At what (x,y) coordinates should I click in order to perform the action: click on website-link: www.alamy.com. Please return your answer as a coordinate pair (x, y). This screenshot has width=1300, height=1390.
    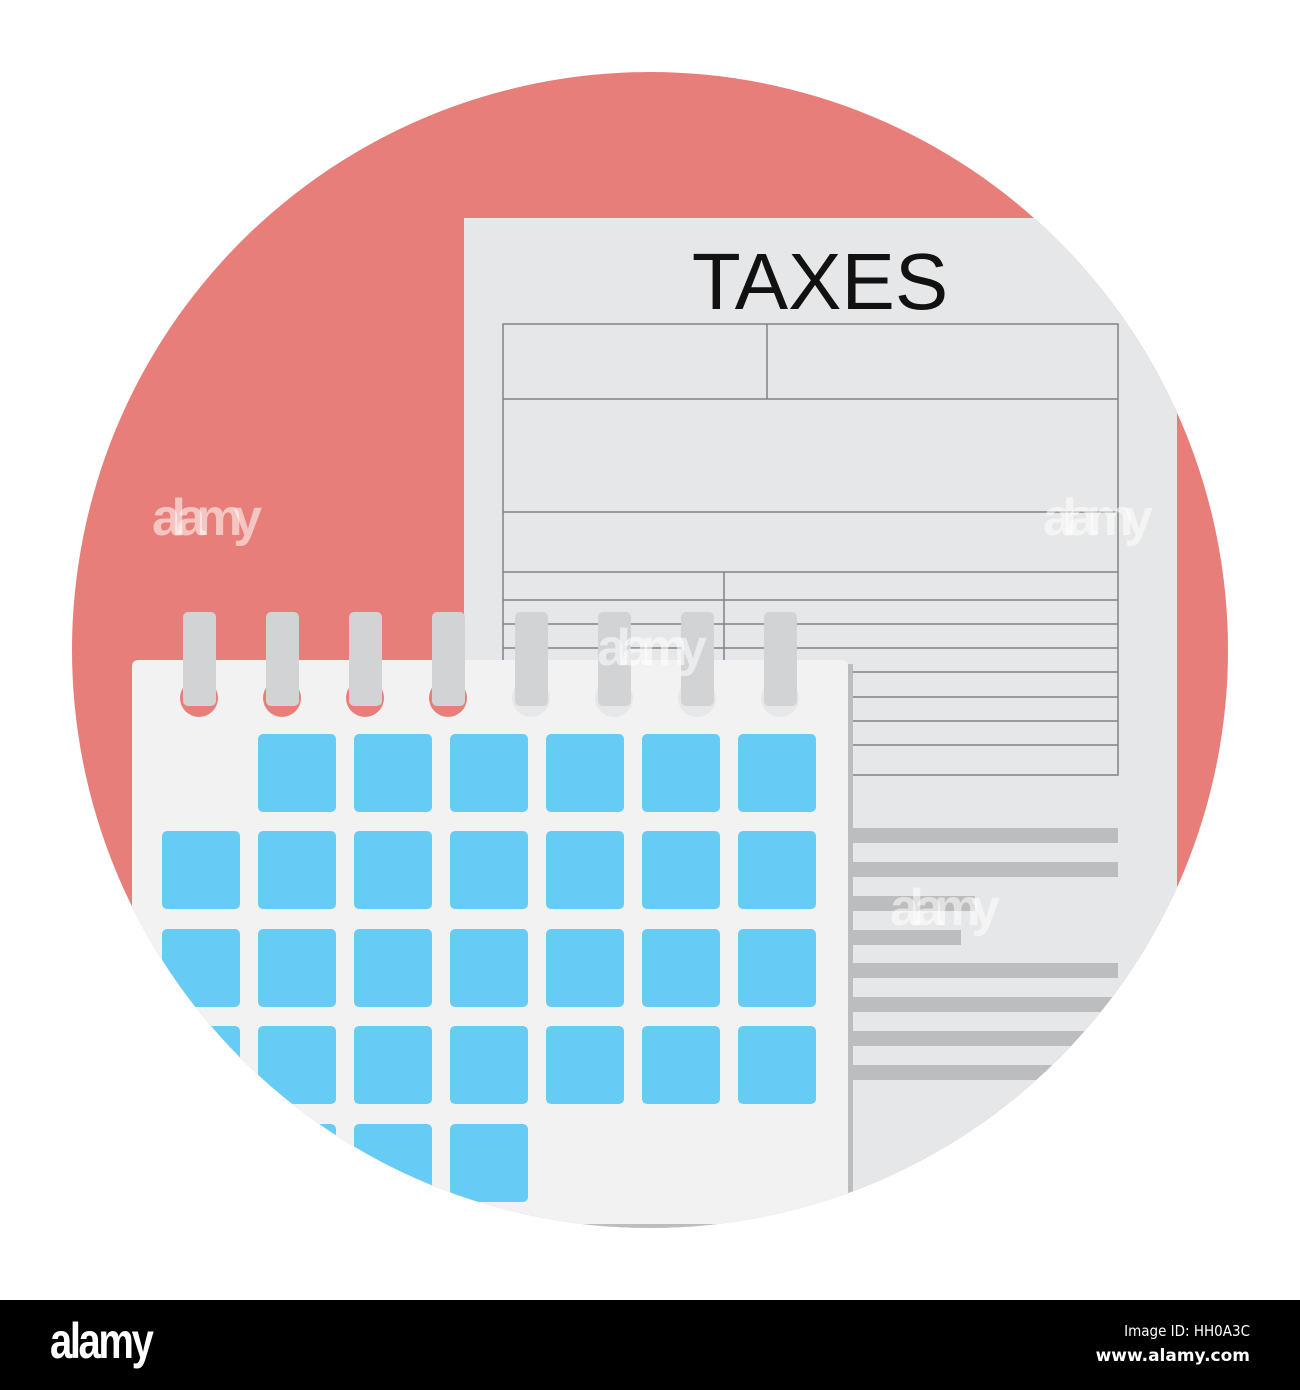
    Looking at the image, I should click on (1172, 1356).